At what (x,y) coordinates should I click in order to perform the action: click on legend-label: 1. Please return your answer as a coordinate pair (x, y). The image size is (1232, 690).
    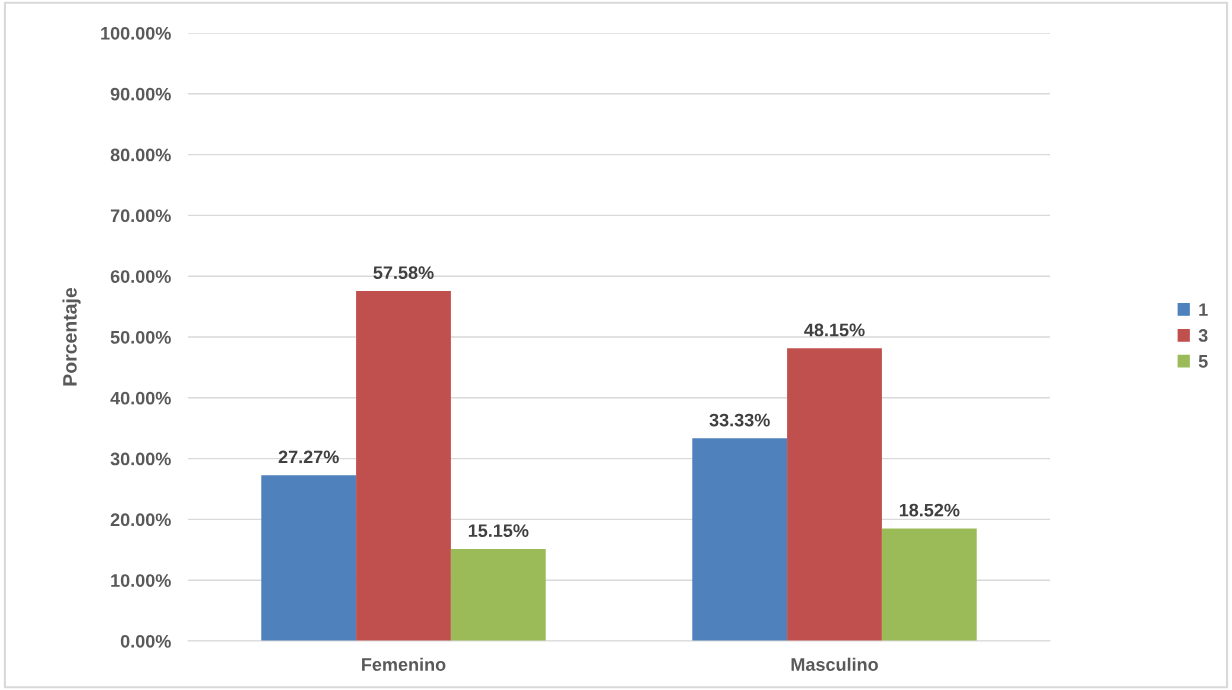
    Looking at the image, I should click on (1203, 309).